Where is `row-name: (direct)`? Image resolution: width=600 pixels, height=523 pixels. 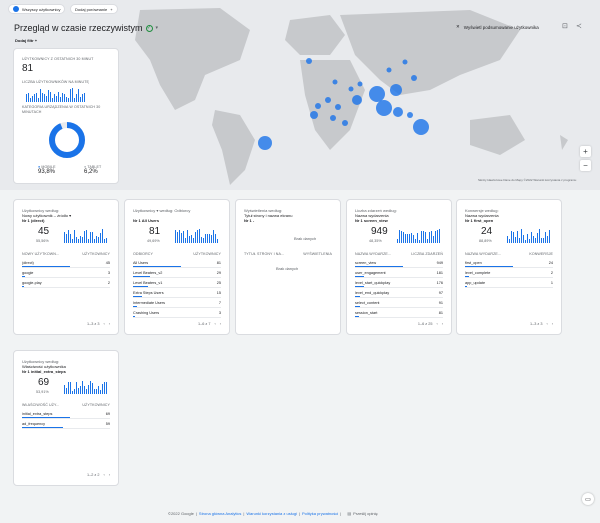
row-name: (direct) is located at coordinates (28, 262).